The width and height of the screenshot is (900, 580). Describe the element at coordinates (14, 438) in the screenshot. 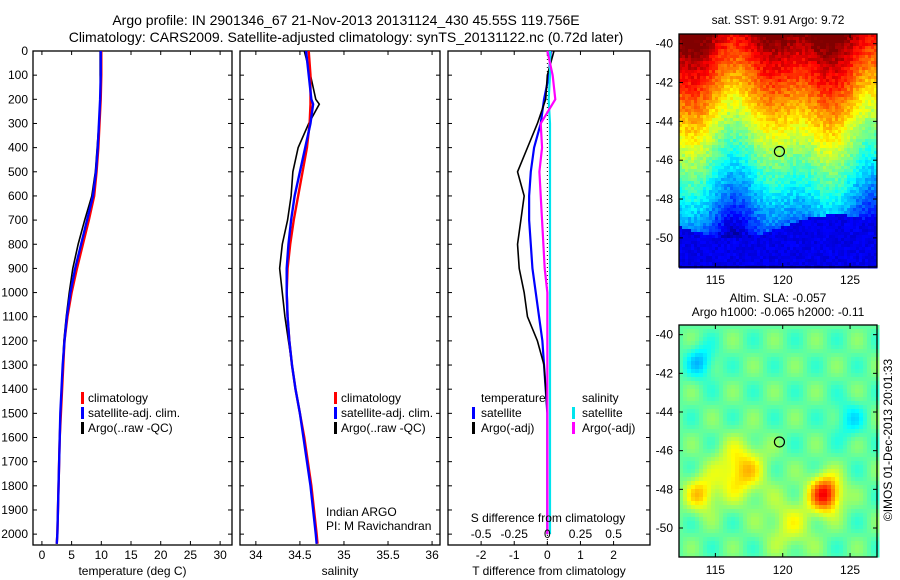

I see `y-tick-label: 1600` at that location.